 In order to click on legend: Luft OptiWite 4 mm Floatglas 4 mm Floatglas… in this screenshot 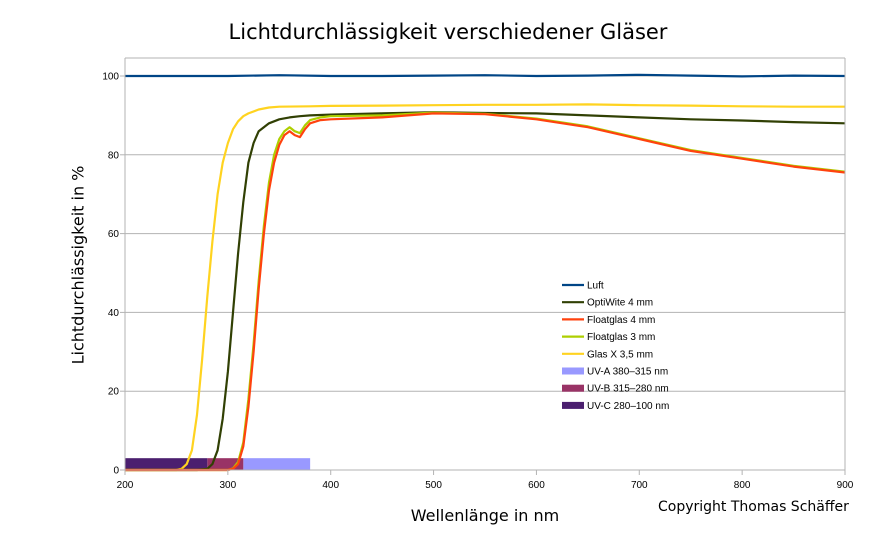, I will do `click(615, 346)`.